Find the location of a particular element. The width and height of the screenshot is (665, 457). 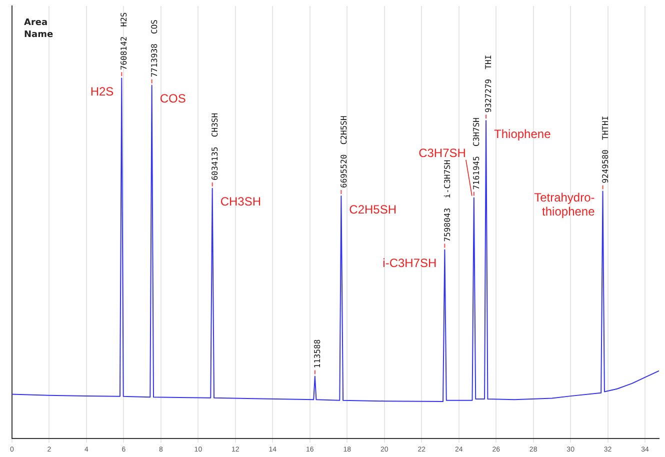

annotation: CH3SH is located at coordinates (241, 201).